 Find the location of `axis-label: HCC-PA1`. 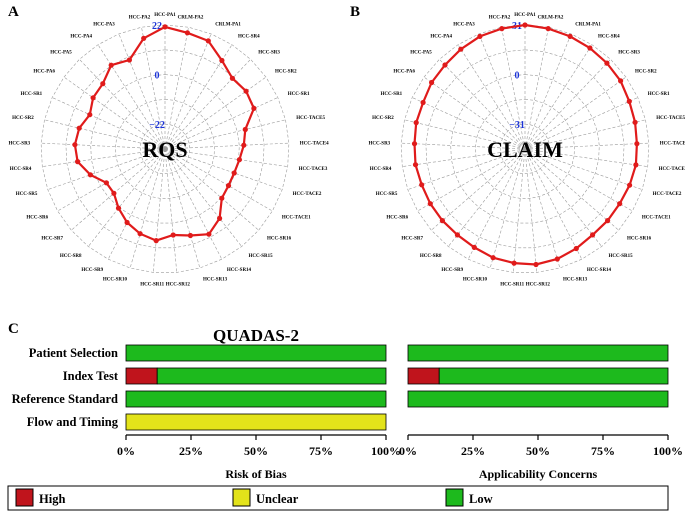

axis-label: HCC-PA1 is located at coordinates (525, 15).